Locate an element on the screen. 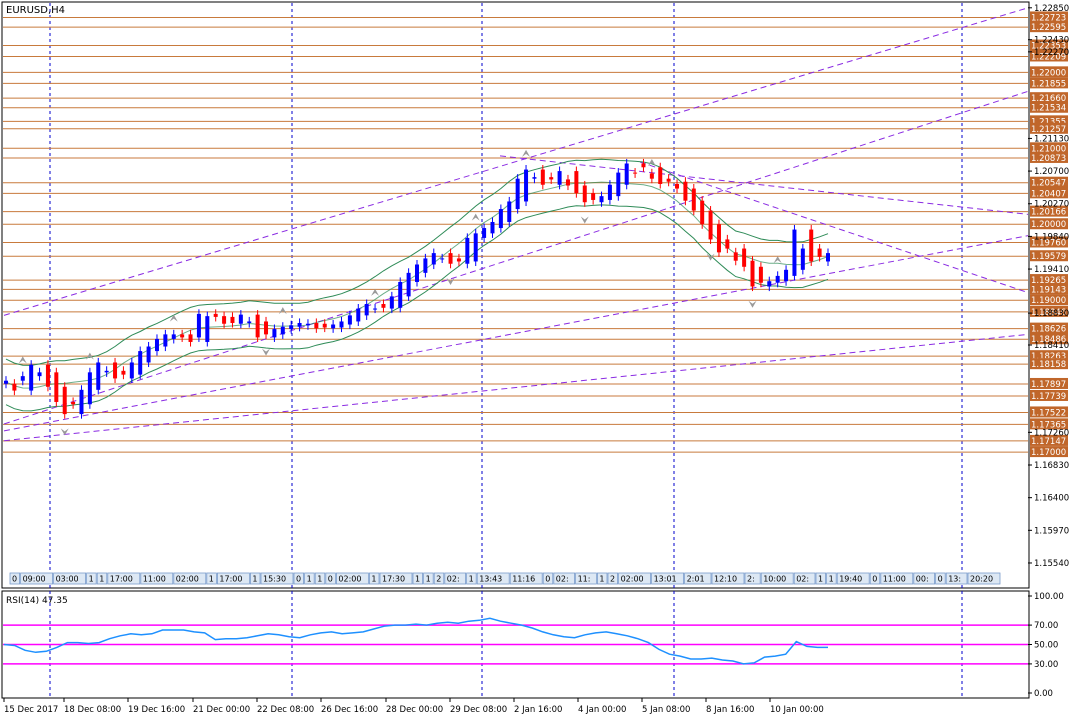  price-tick-label: 1.18410 is located at coordinates (1051, 346).